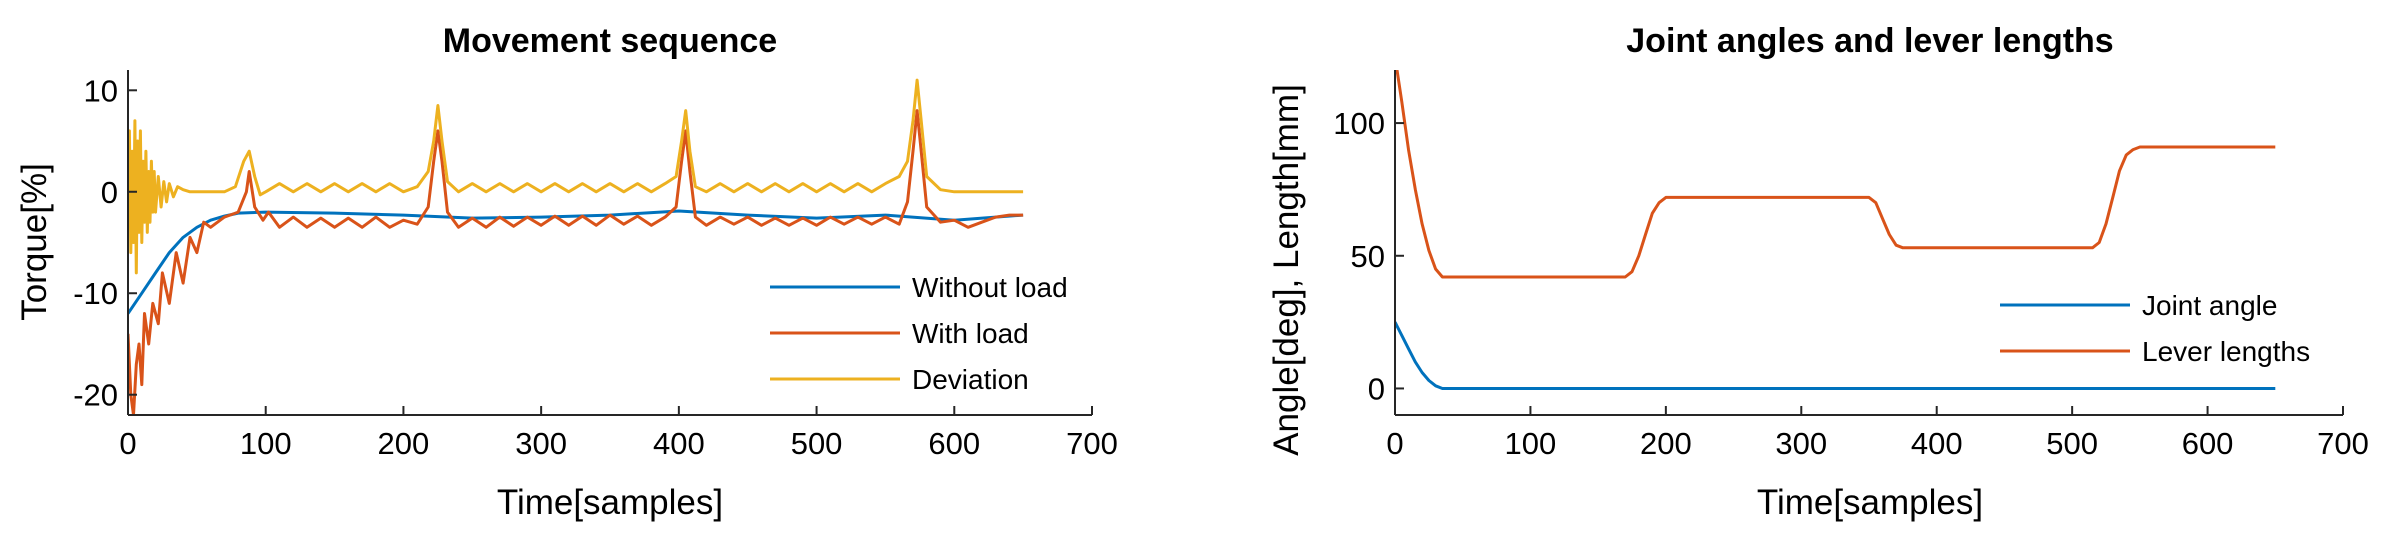  What do you see at coordinates (2209, 305) in the screenshot?
I see `legend-label: Joint angle` at bounding box center [2209, 305].